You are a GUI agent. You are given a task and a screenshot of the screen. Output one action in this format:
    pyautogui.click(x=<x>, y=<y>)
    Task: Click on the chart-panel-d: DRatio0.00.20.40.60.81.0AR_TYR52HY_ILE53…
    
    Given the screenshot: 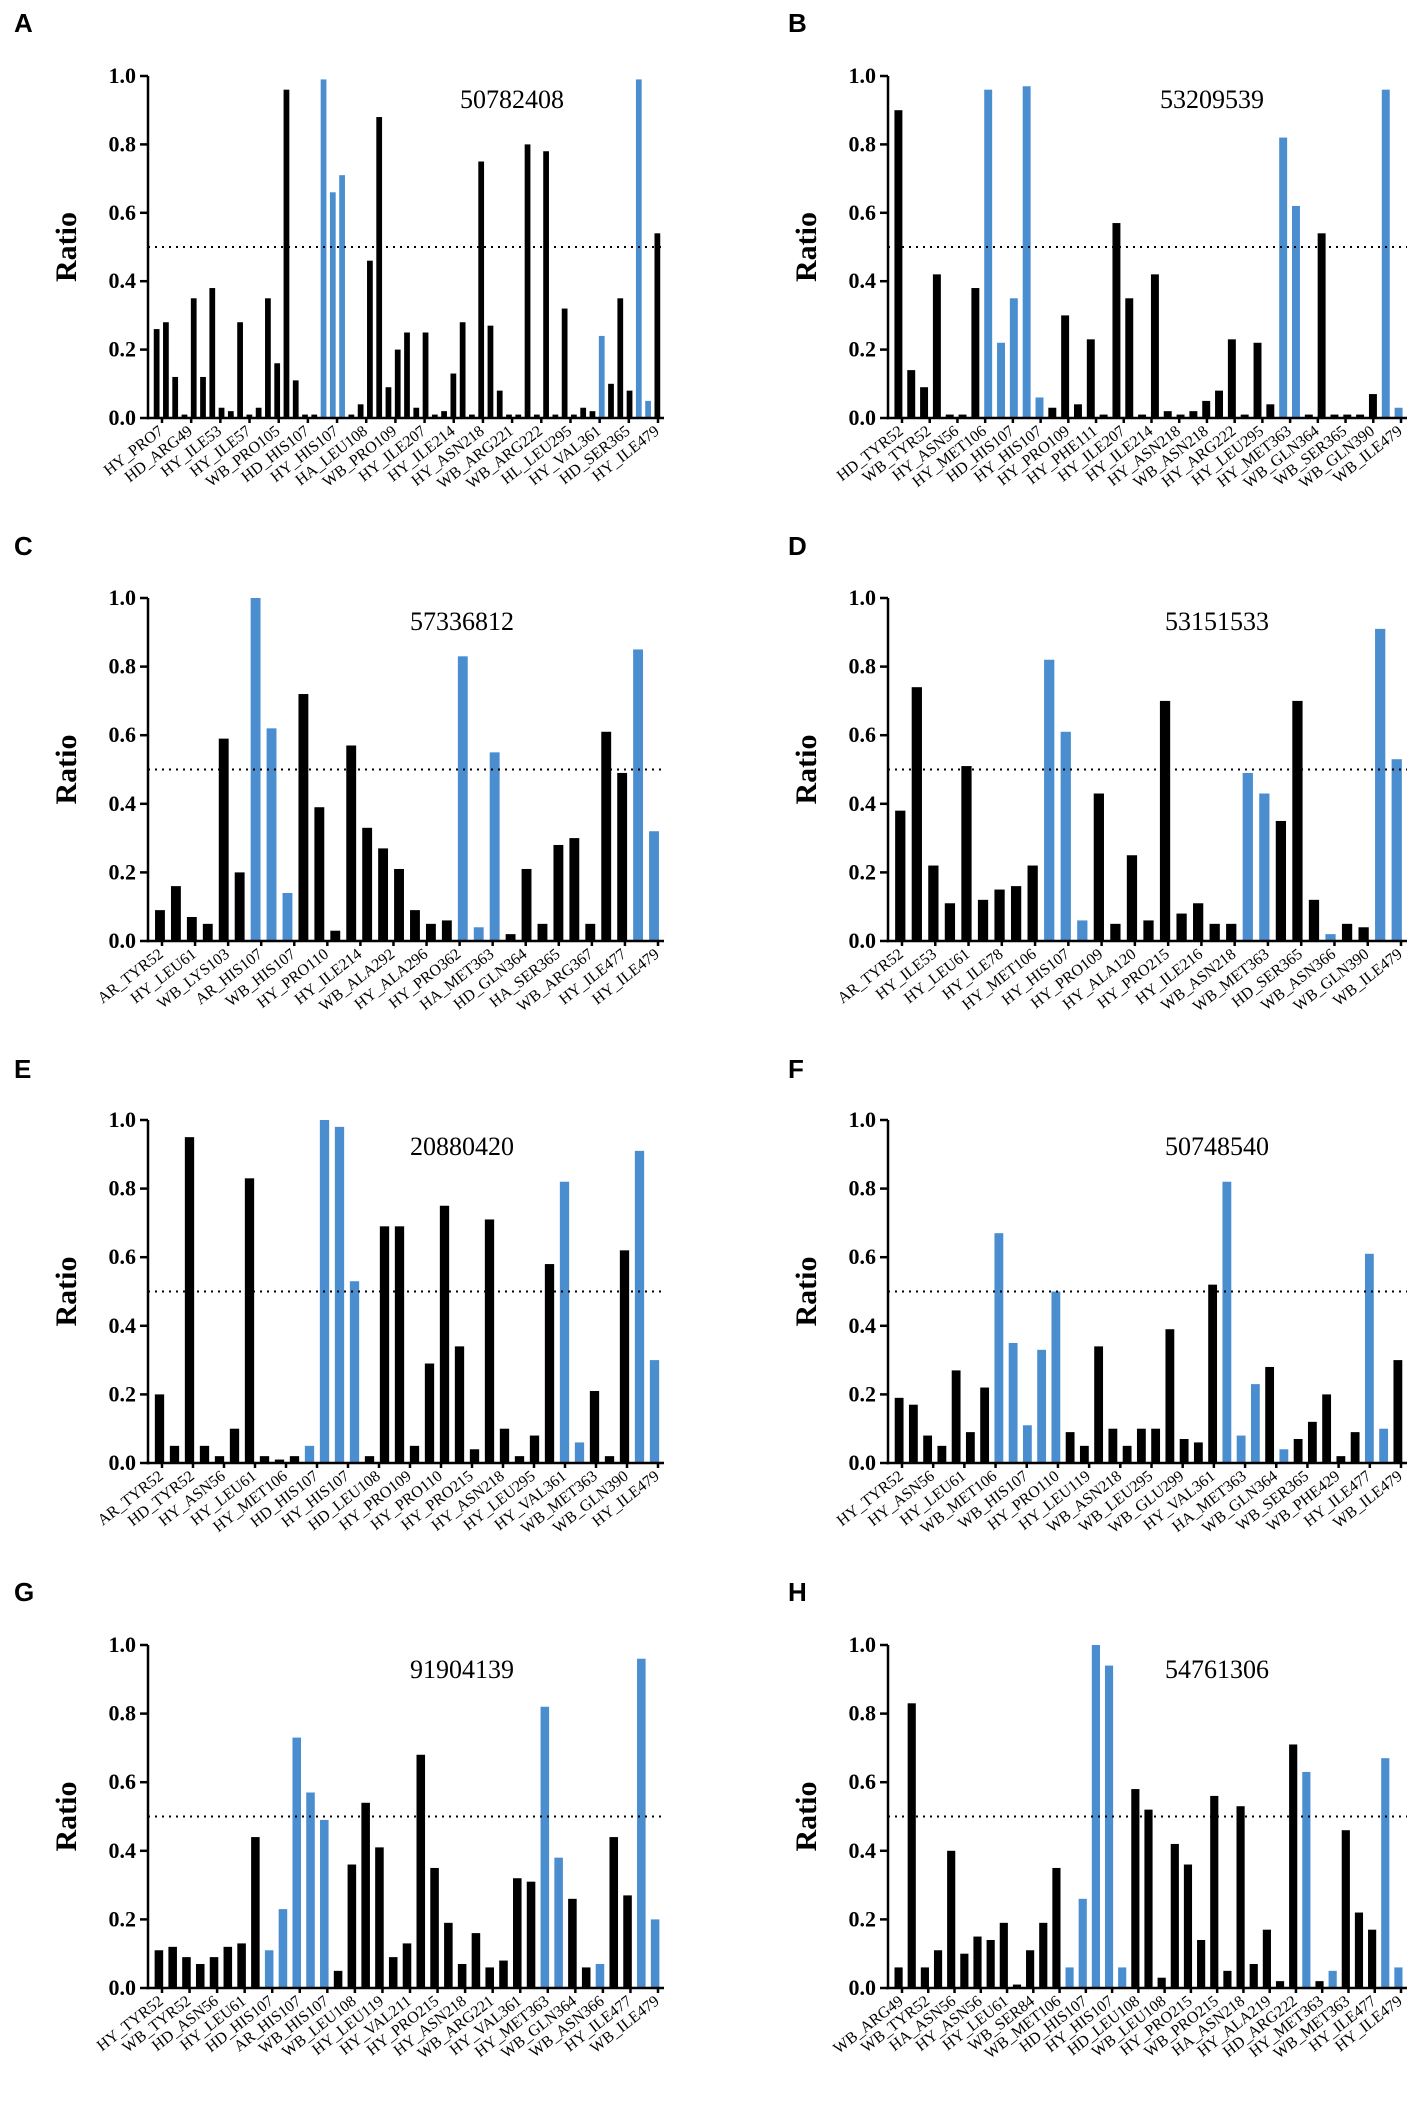 What is the action you would take?
    pyautogui.click(x=1097, y=773)
    